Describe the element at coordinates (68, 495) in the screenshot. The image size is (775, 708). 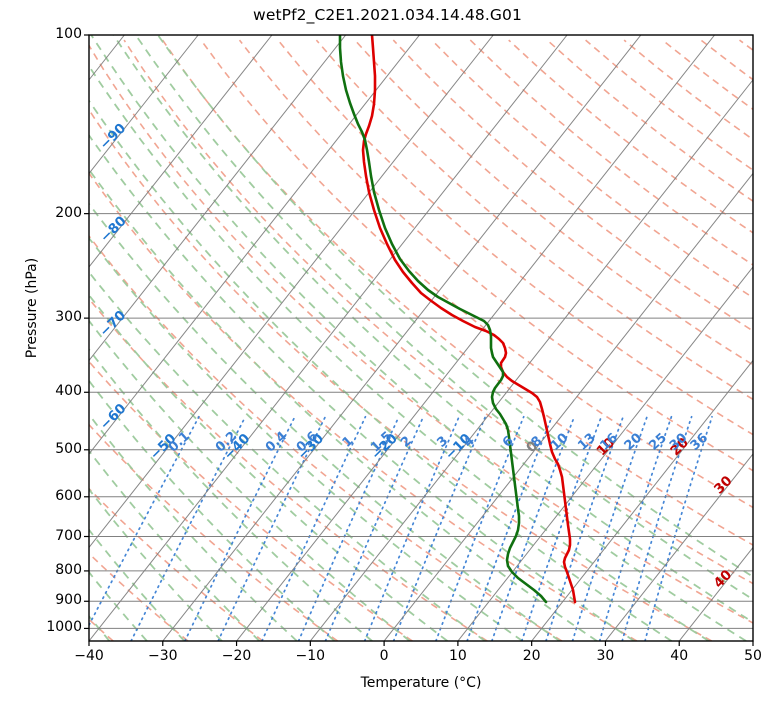
I see `y-tick-600: 600` at that location.